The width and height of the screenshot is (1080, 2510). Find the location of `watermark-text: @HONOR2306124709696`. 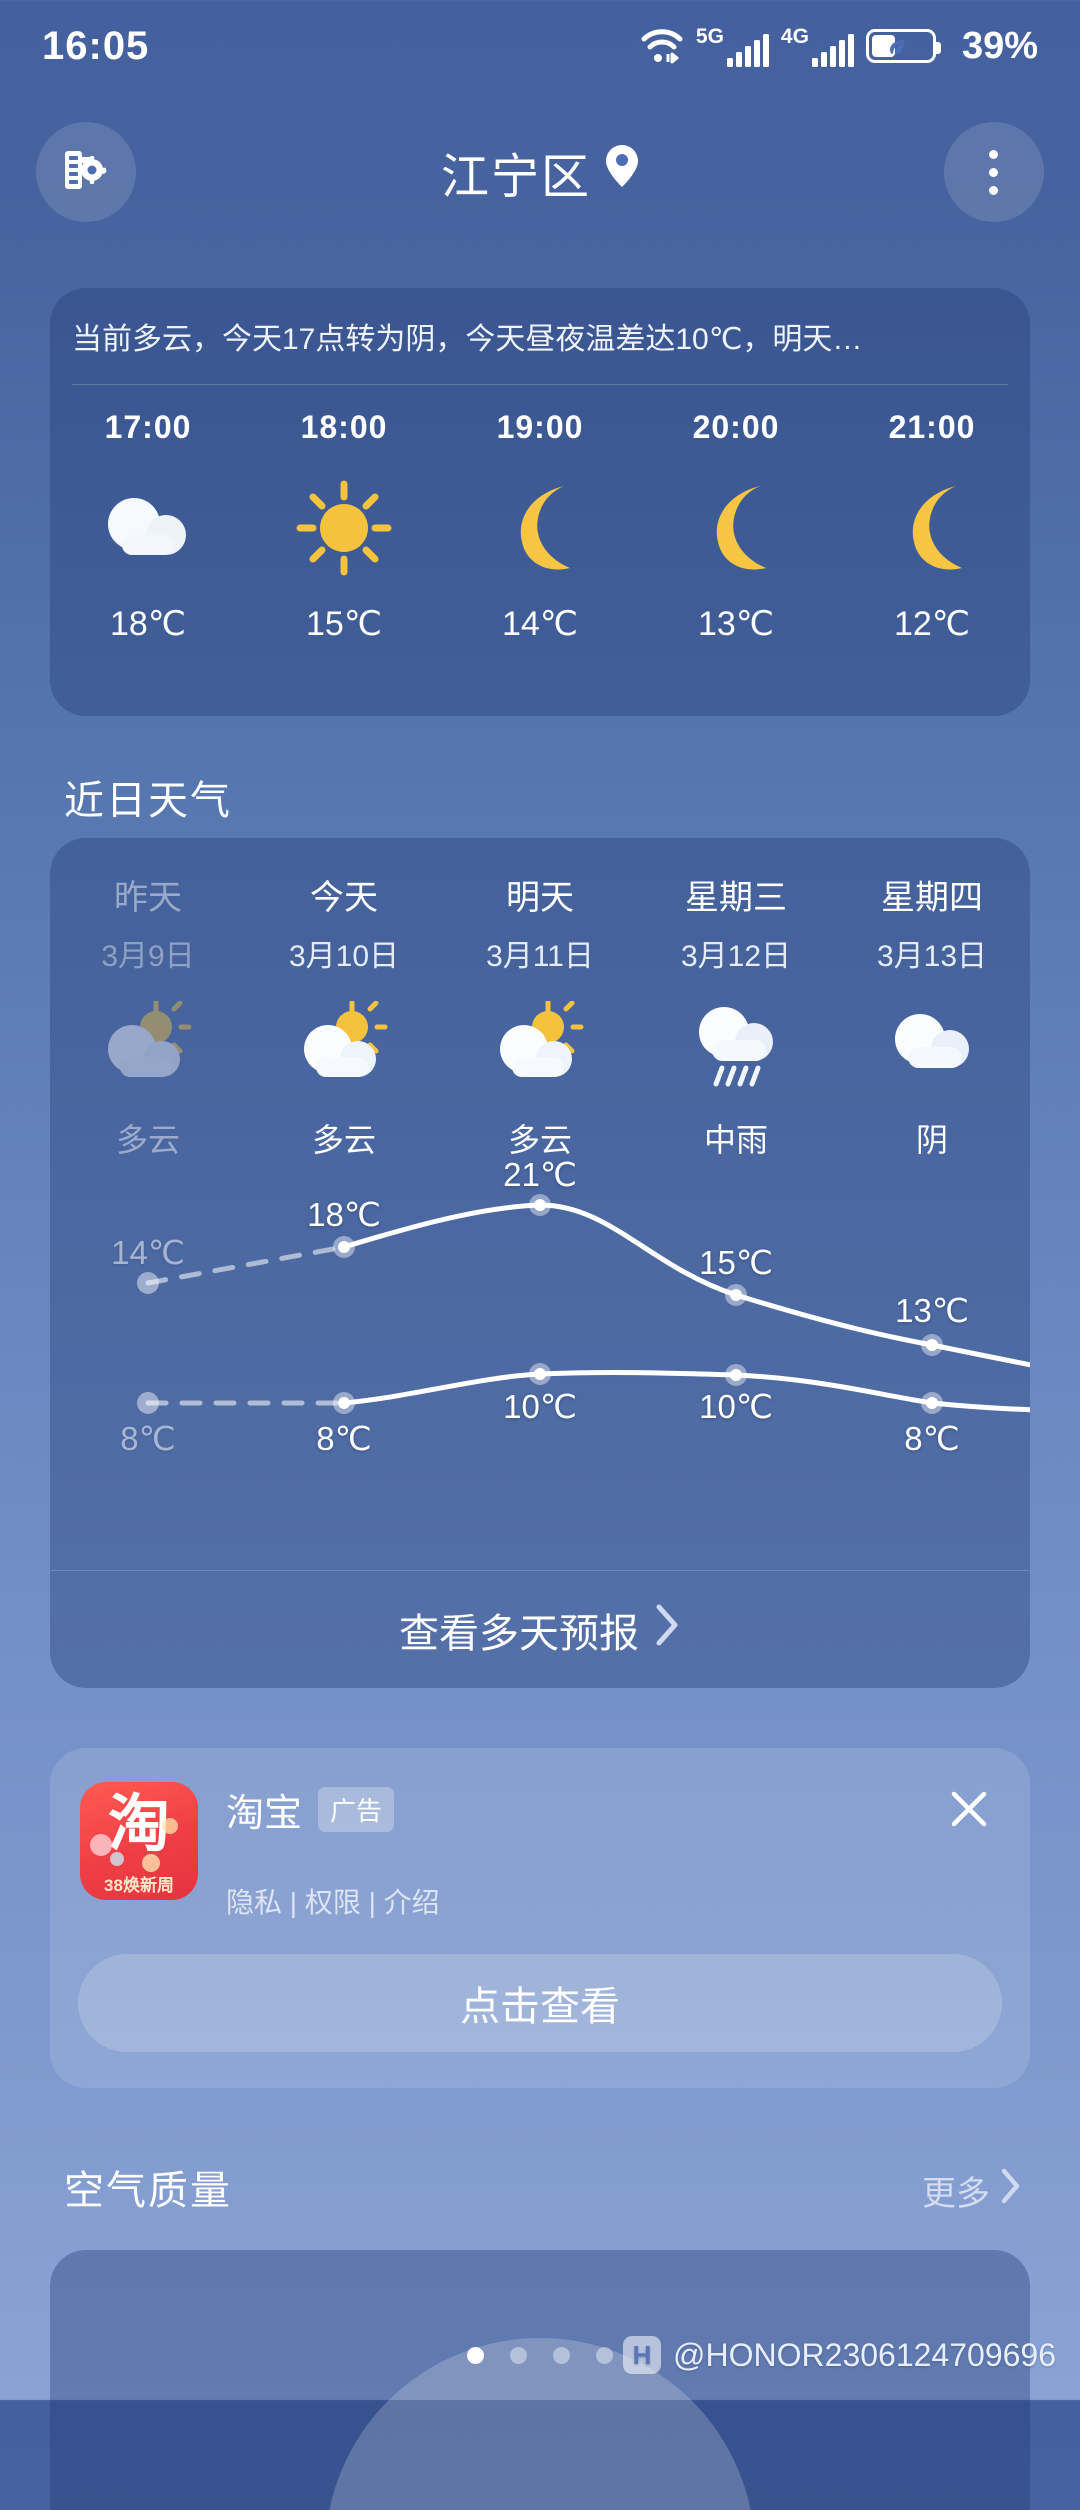

watermark-text: @HONOR2306124709696 is located at coordinates (864, 2354).